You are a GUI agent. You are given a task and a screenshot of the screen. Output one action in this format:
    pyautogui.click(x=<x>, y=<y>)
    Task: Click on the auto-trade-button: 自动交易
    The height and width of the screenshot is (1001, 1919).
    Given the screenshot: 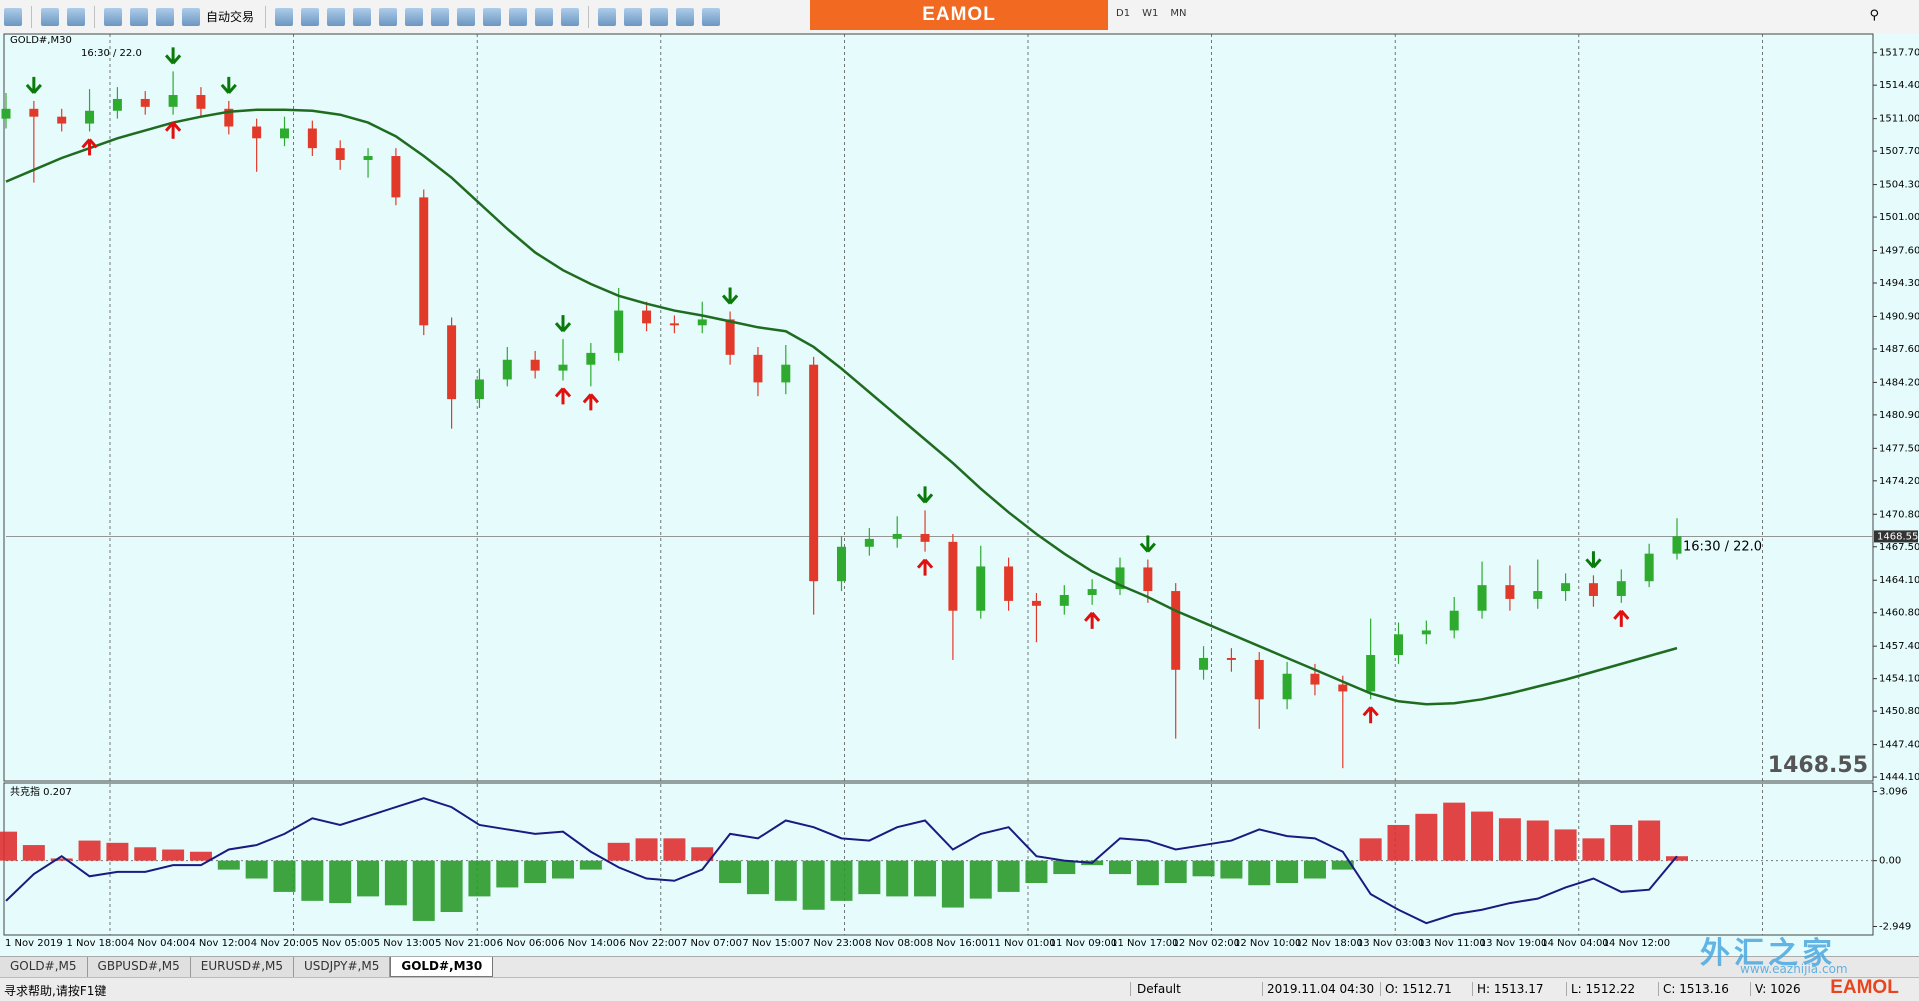 What is the action you would take?
    pyautogui.click(x=230, y=17)
    